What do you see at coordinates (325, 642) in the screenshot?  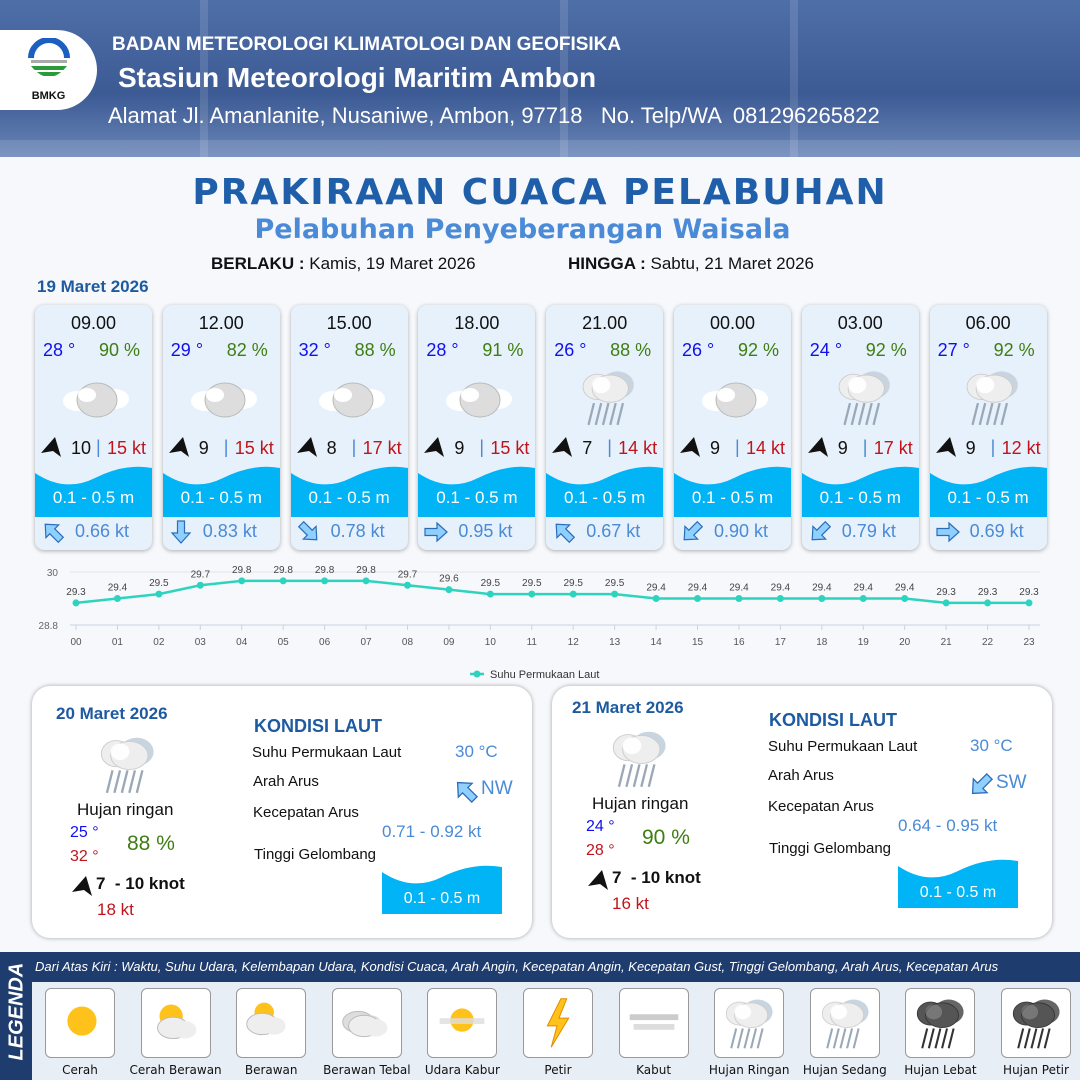 I see `x-tick-label: 06` at bounding box center [325, 642].